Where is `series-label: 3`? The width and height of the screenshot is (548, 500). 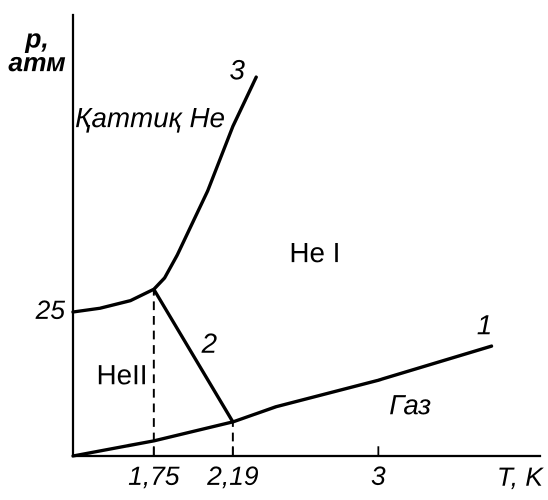 series-label: 3 is located at coordinates (237, 70).